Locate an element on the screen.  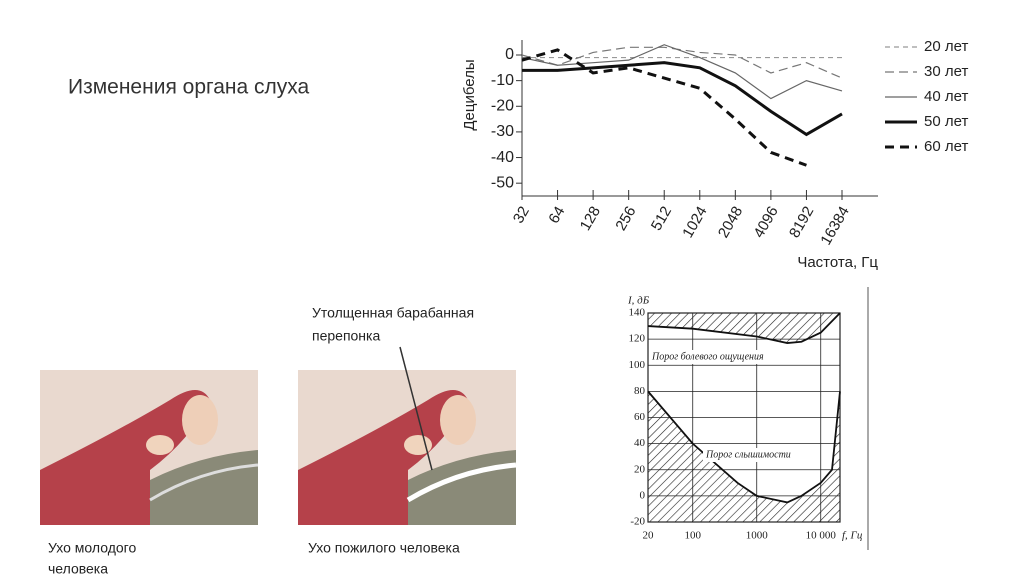
x-tick-label: 20 is located at coordinates (649, 536).